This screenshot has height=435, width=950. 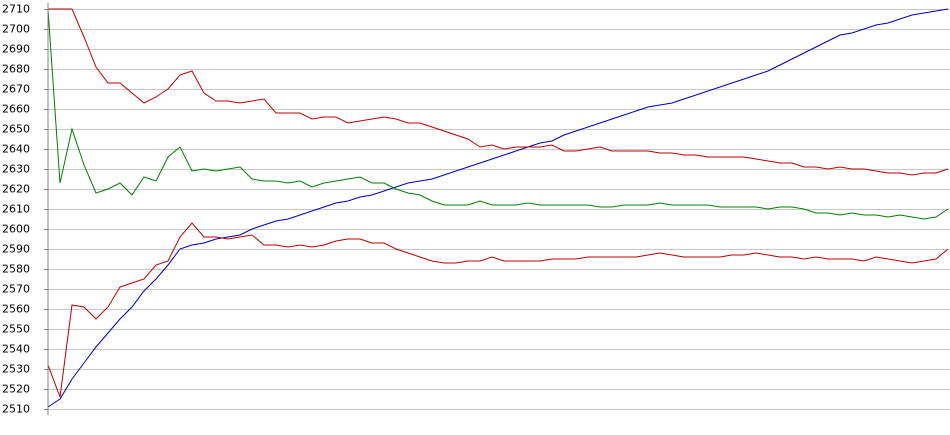 What do you see at coordinates (16, 389) in the screenshot?
I see `y-tick-label: 2520` at bounding box center [16, 389].